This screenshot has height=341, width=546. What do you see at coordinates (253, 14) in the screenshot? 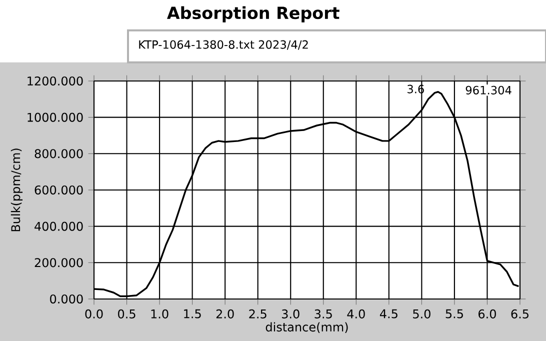
I see `chart-title: Absorption Report` at bounding box center [253, 14].